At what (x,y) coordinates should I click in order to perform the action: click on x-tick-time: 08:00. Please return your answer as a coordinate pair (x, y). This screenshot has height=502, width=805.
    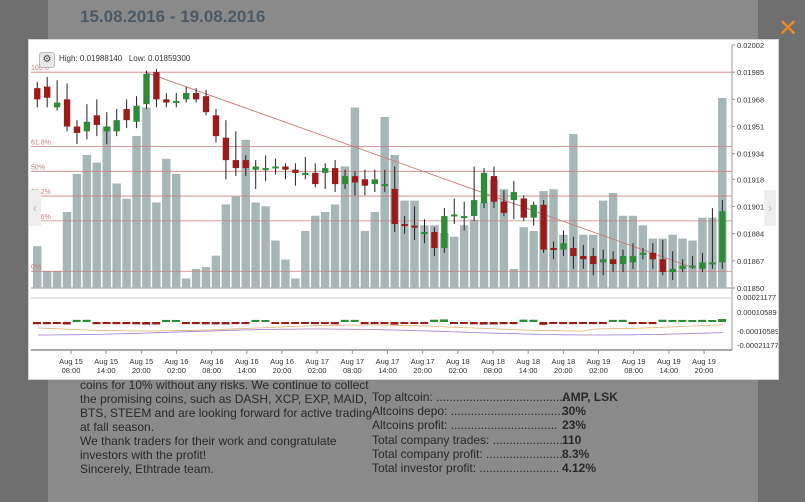
    Looking at the image, I should click on (493, 370).